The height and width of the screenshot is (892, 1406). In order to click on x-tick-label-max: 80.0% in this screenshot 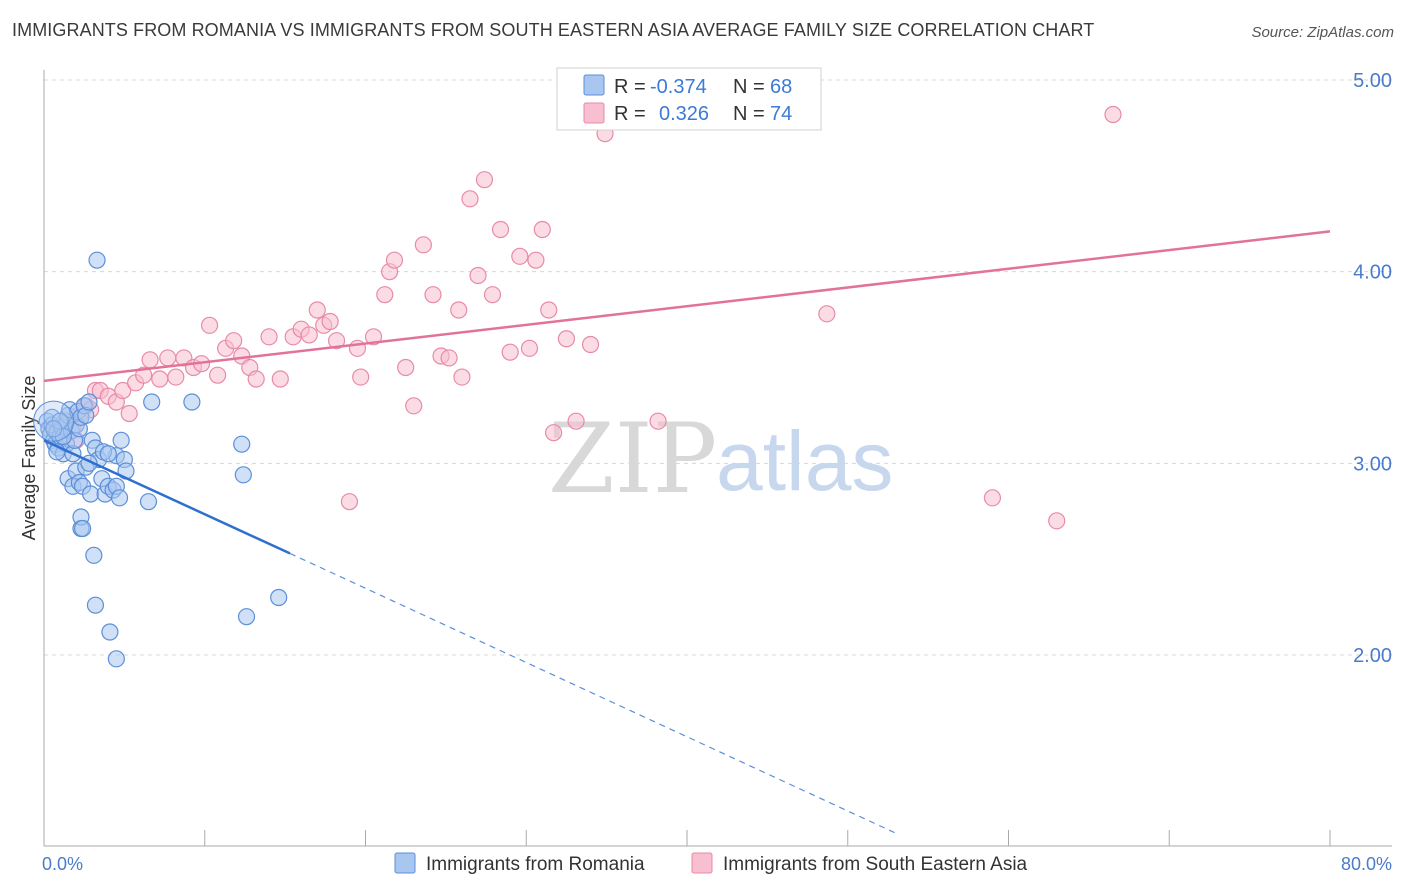, I will do `click(1366, 864)`.